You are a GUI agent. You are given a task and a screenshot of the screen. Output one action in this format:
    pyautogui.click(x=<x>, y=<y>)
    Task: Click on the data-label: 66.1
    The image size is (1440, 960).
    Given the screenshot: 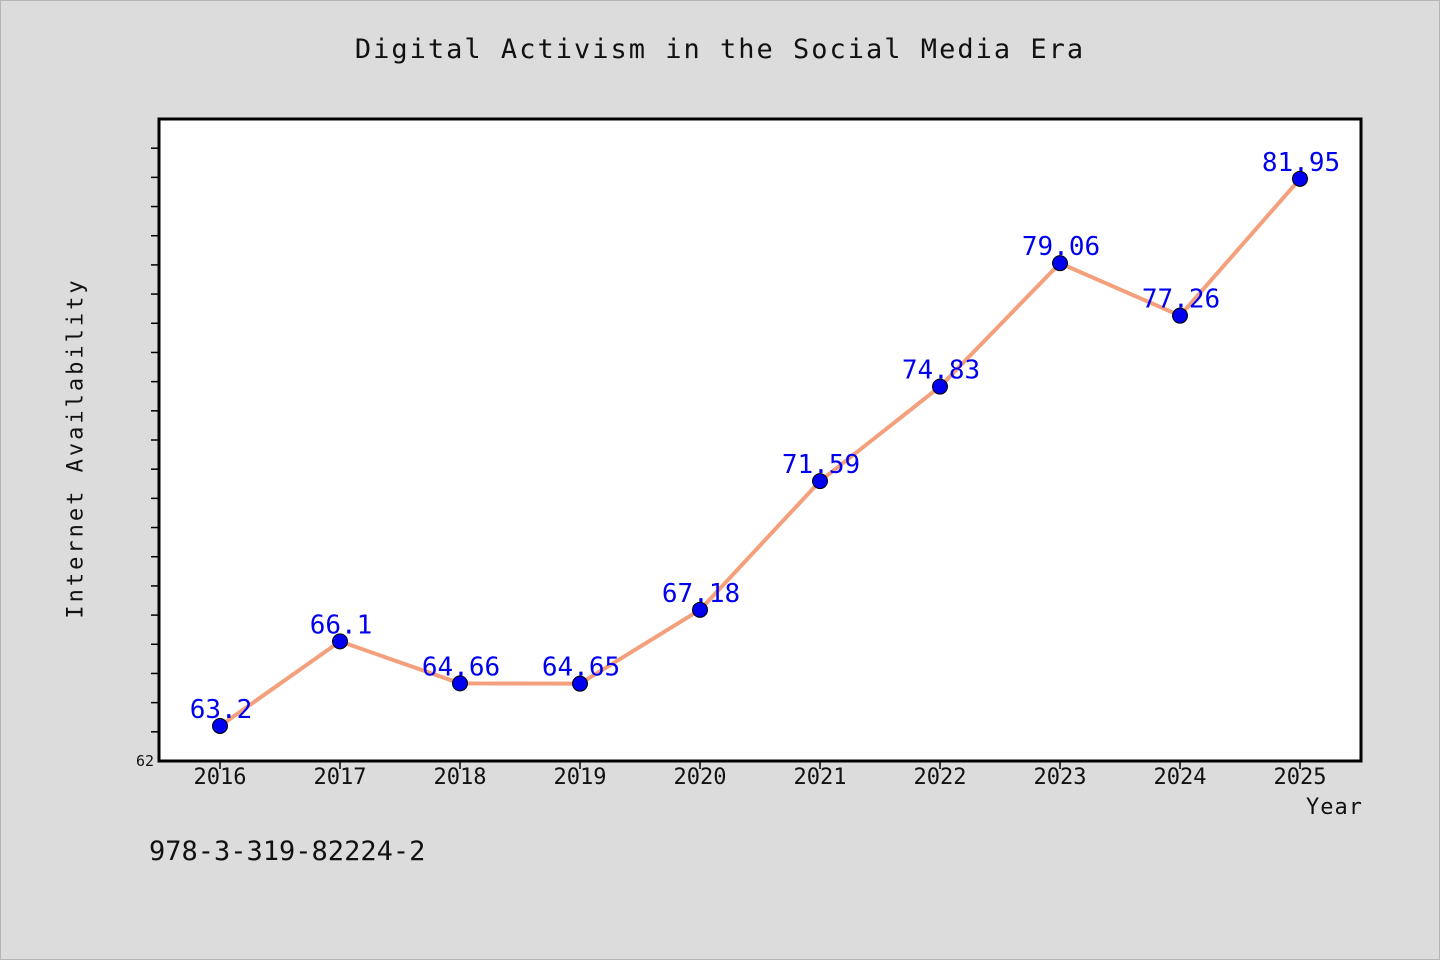 What is the action you would take?
    pyautogui.click(x=341, y=625)
    